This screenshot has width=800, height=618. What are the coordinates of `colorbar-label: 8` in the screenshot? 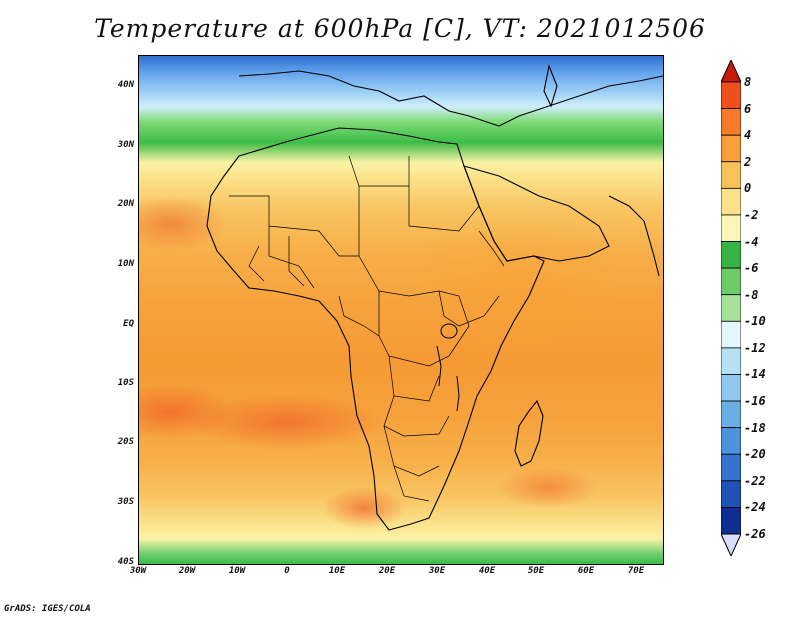 It's located at (748, 82).